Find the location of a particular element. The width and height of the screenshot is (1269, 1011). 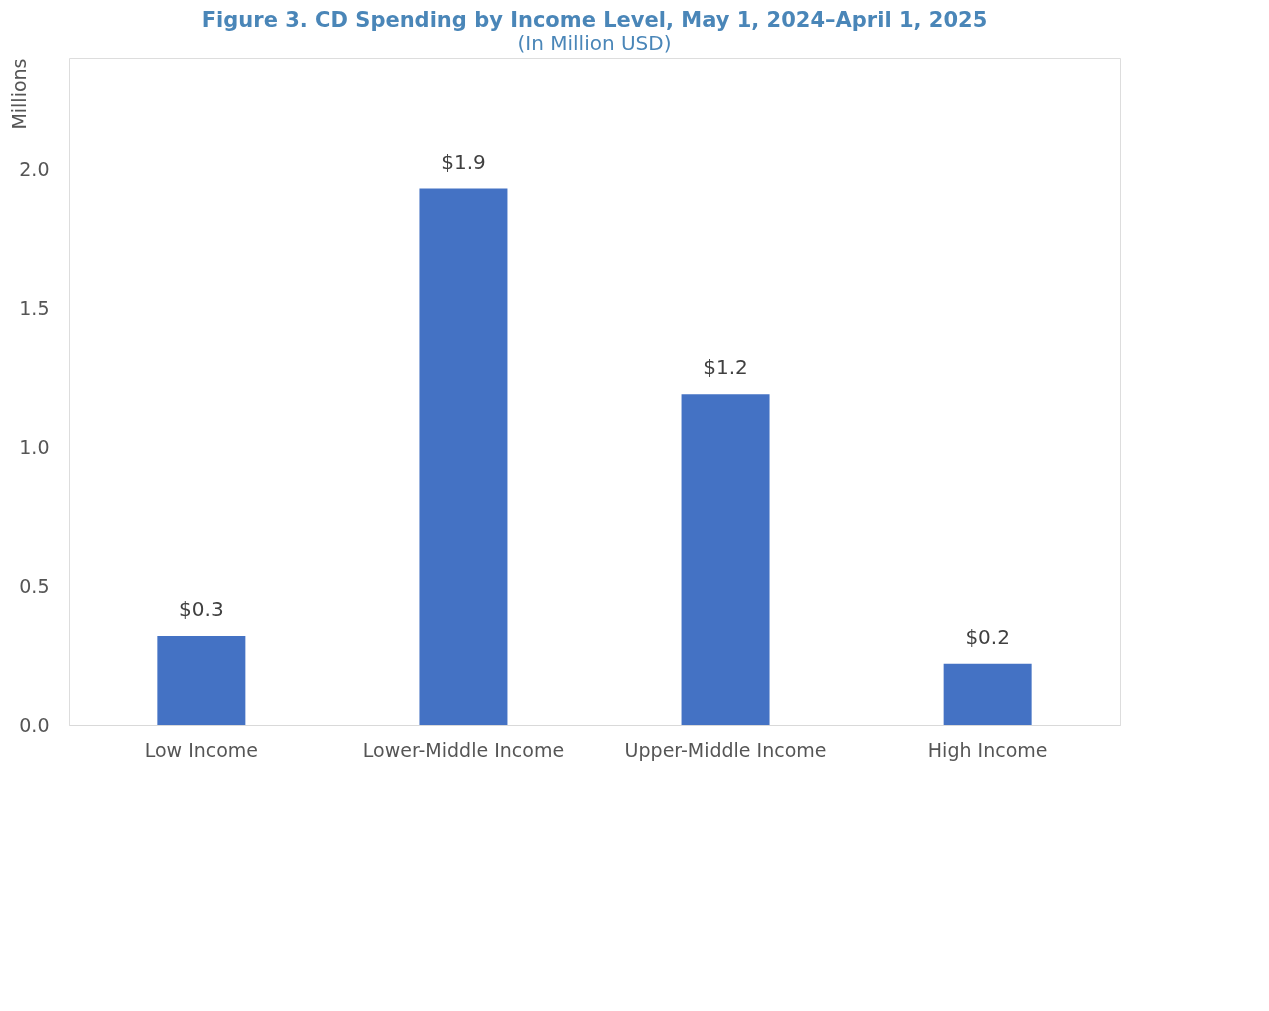

data-label: $1.2 is located at coordinates (725, 367).